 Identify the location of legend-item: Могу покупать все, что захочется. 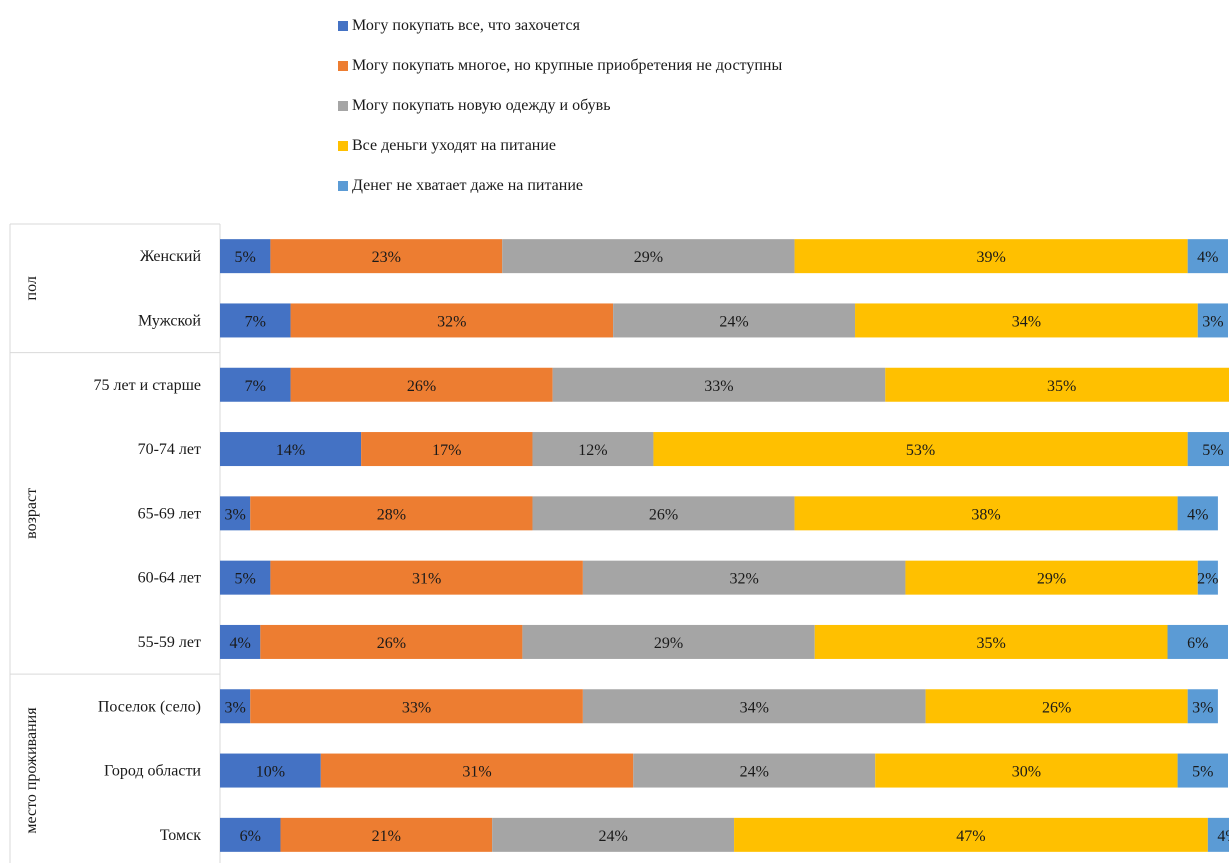
(560, 26).